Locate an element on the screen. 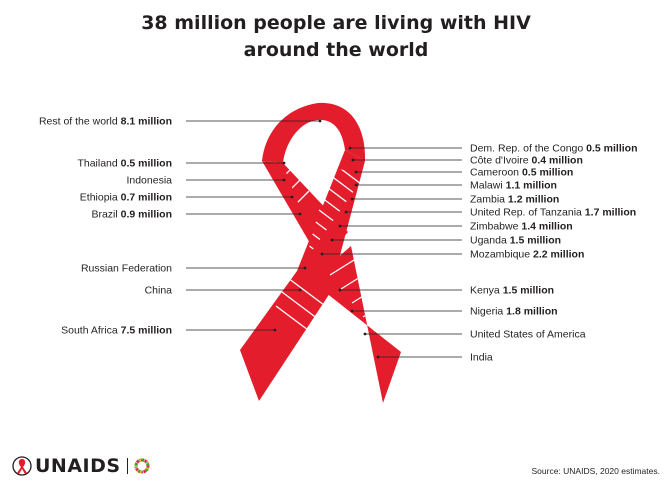 The image size is (672, 485). label-malawi: Malawi 1.1 million is located at coordinates (513, 186).